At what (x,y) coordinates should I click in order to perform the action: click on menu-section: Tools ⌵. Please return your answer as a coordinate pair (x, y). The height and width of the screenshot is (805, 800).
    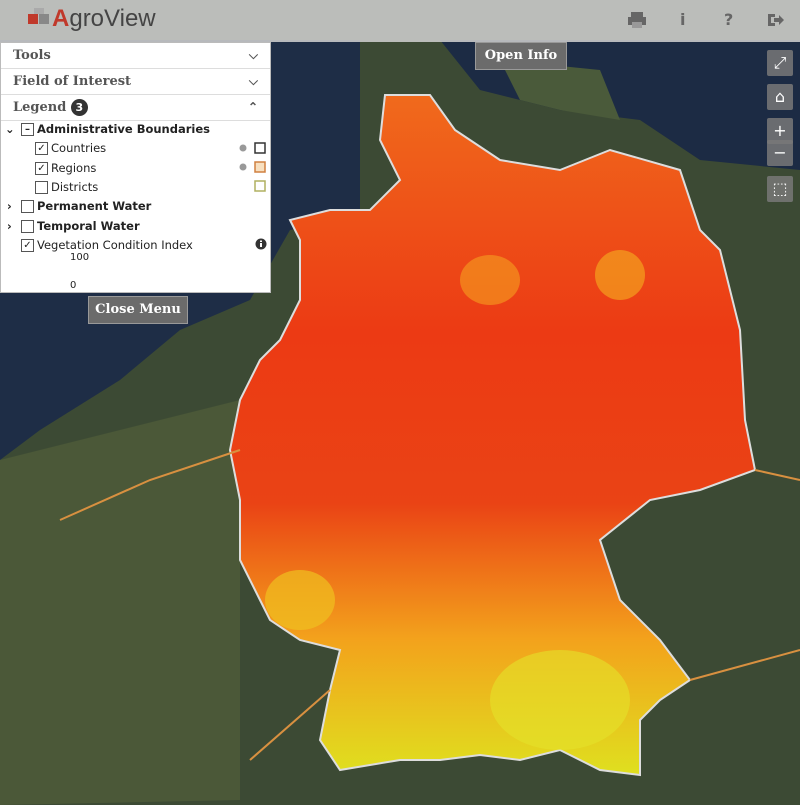
    Looking at the image, I should click on (135, 56).